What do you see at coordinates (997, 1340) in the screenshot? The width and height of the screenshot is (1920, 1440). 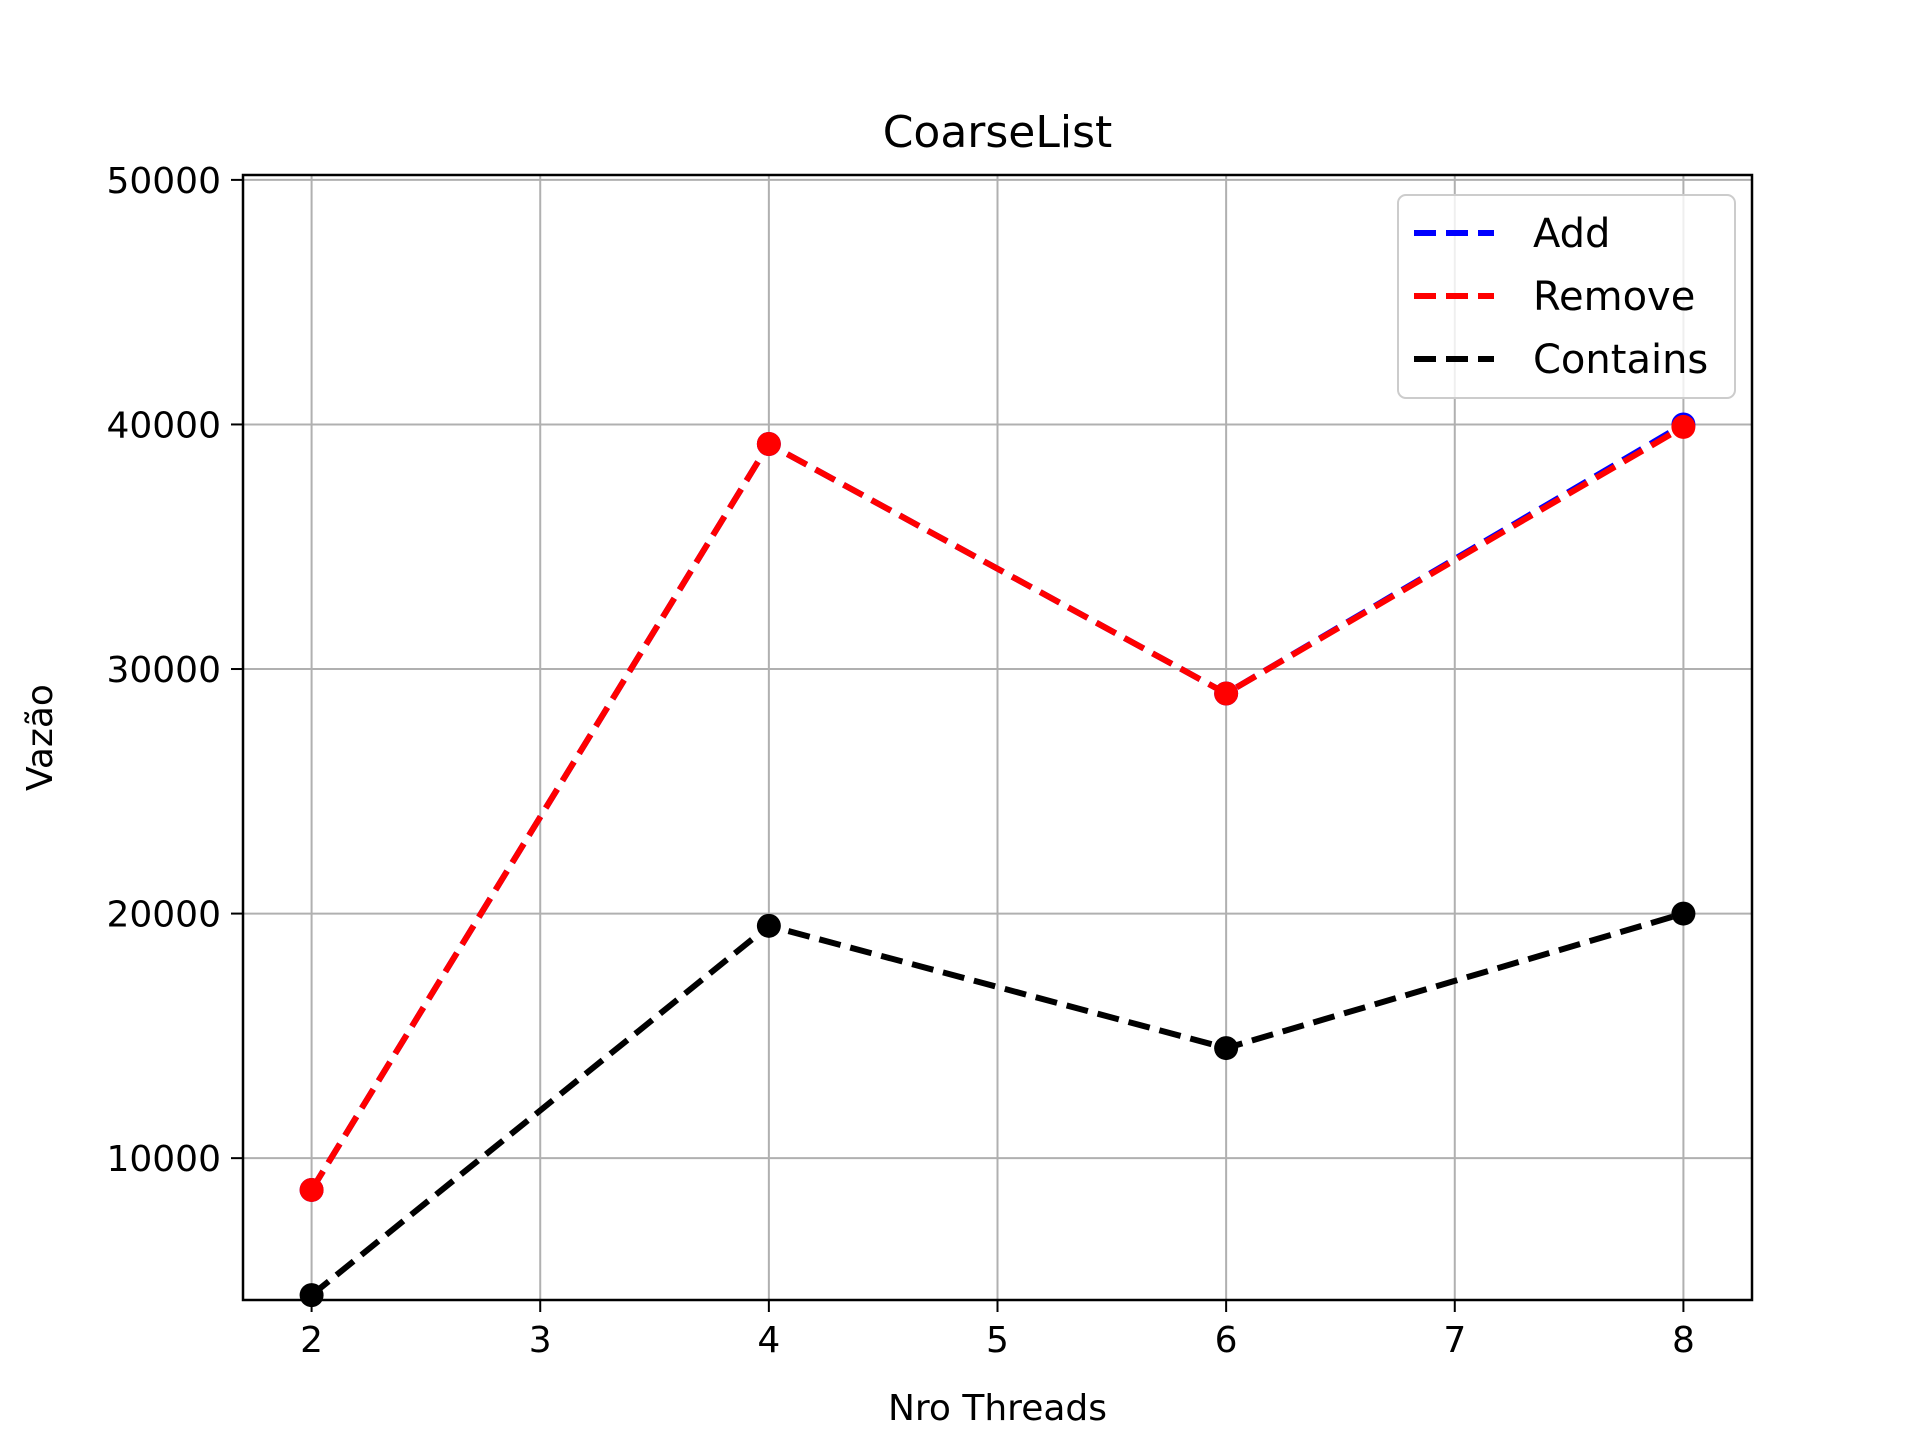 I see `x-tick-label: 5` at bounding box center [997, 1340].